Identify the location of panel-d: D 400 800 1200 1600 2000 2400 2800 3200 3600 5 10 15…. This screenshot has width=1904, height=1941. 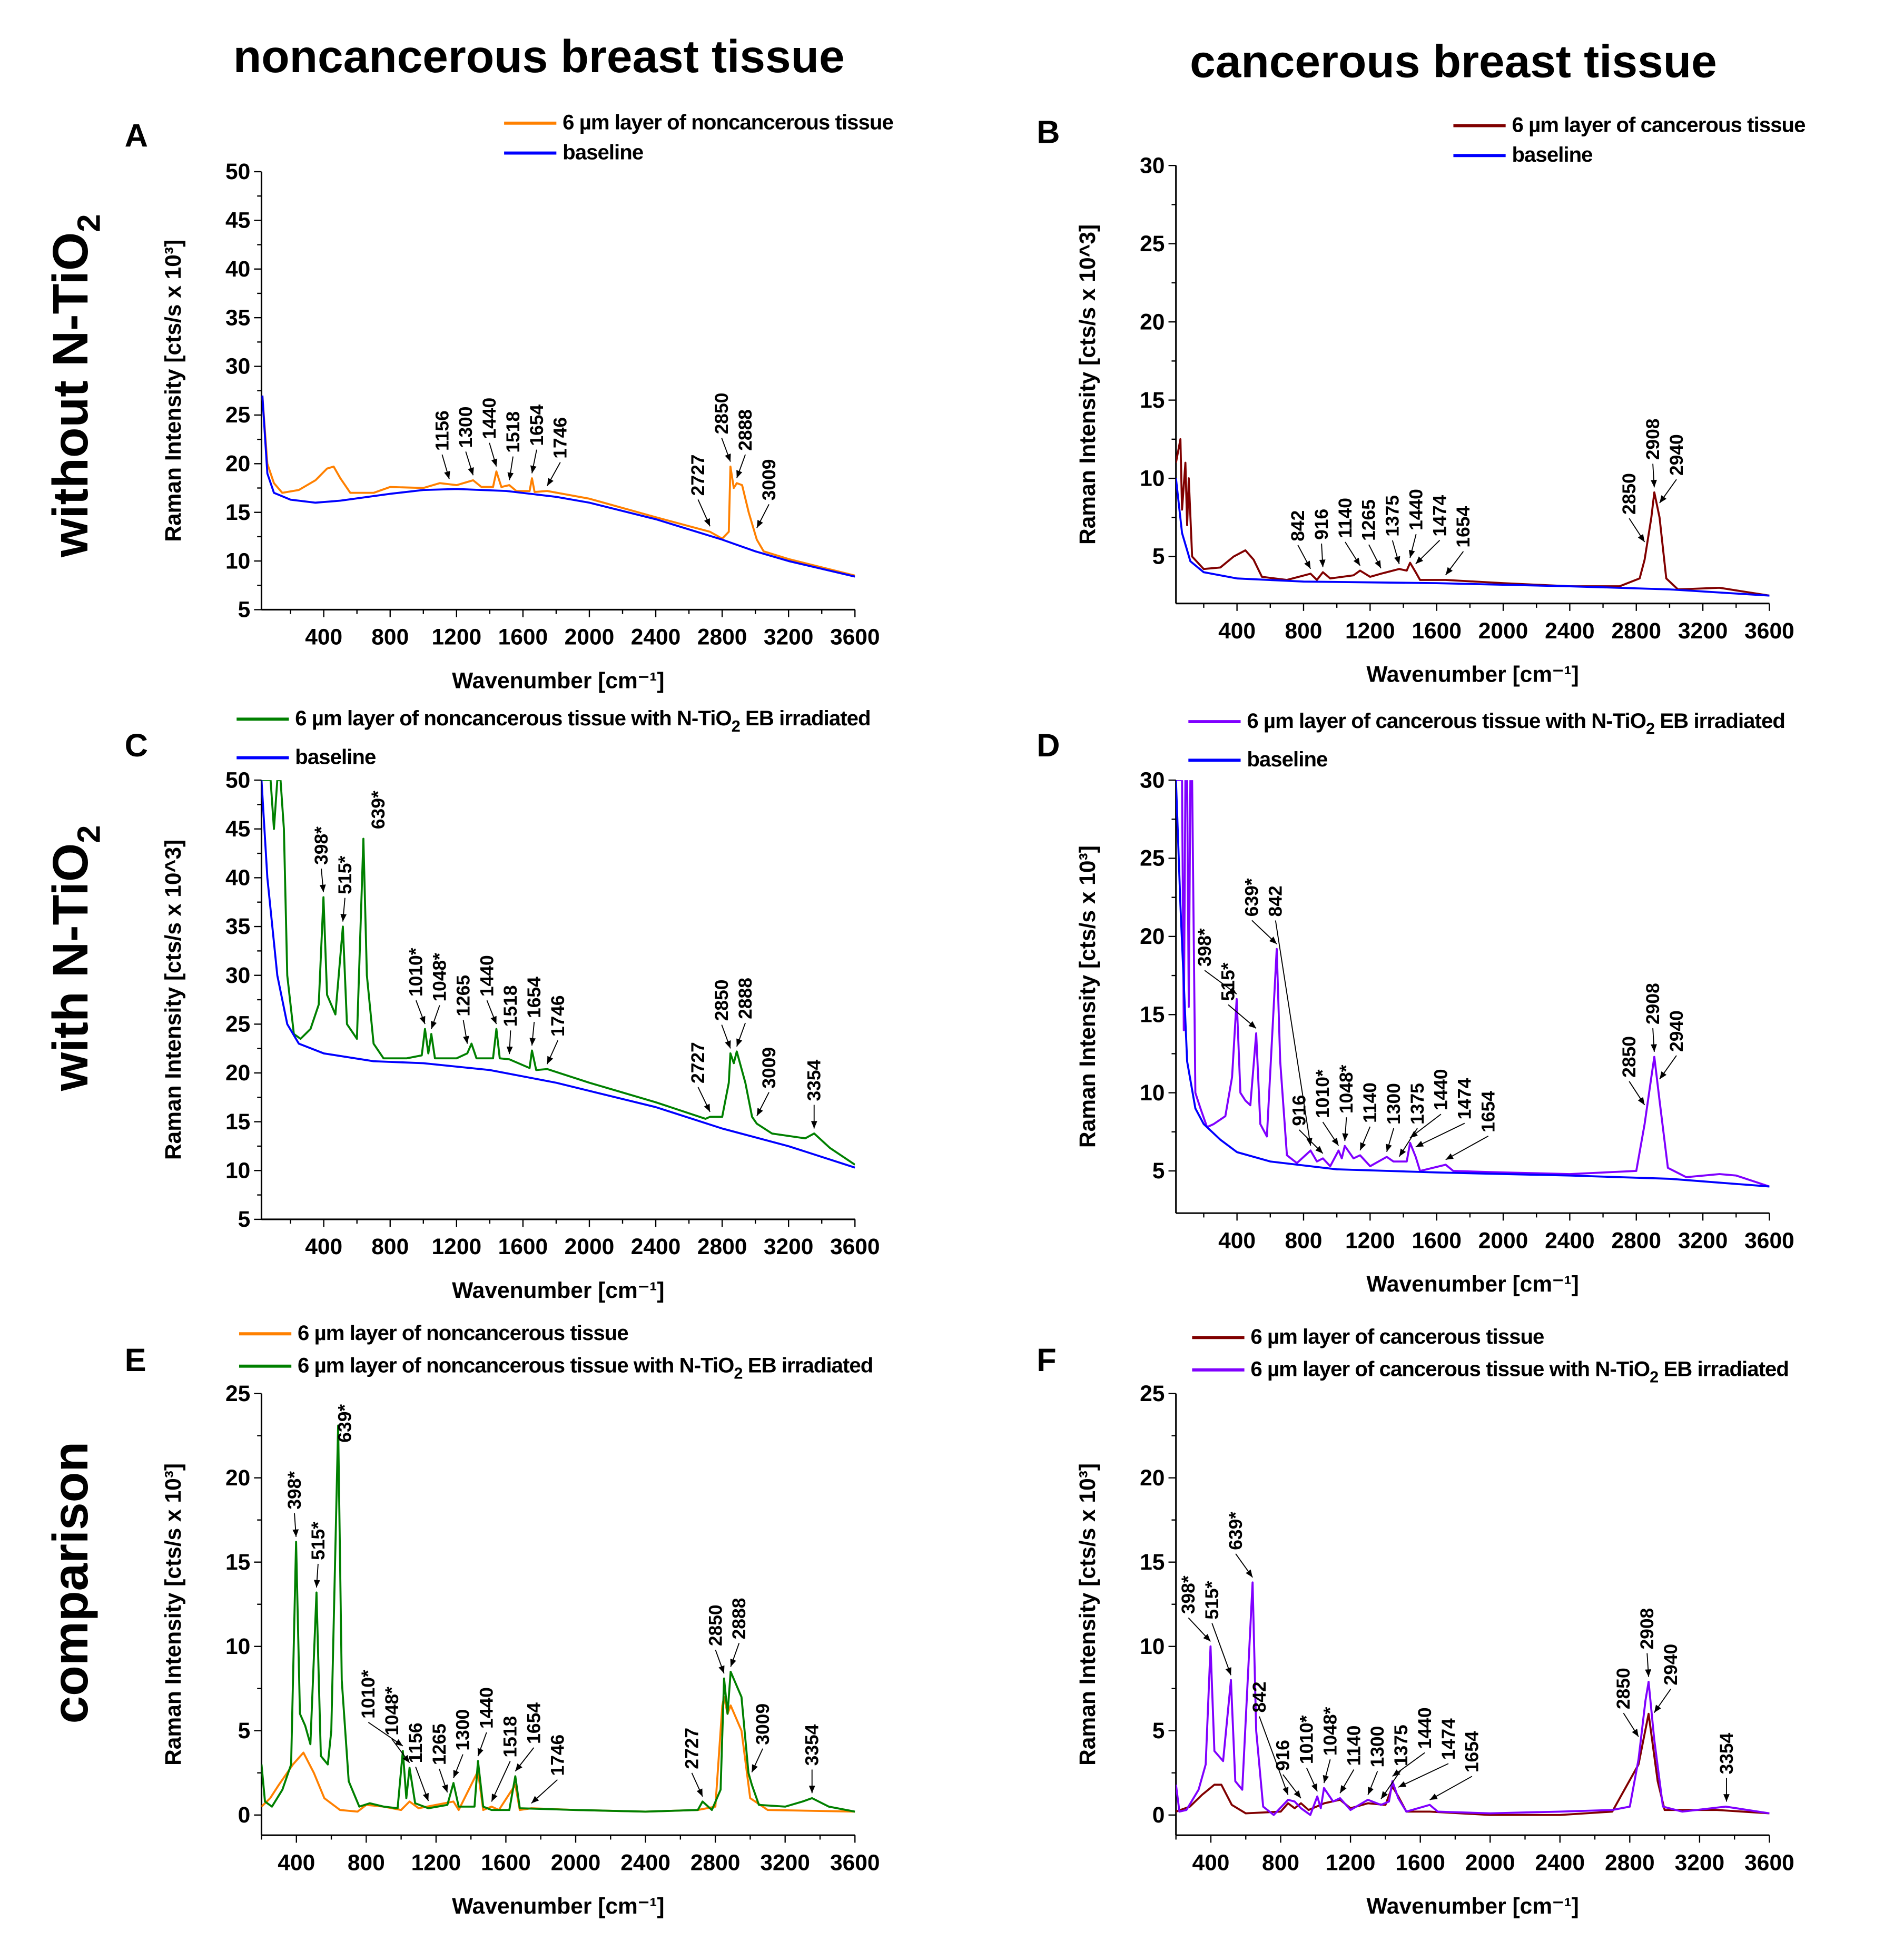
(1415, 1003).